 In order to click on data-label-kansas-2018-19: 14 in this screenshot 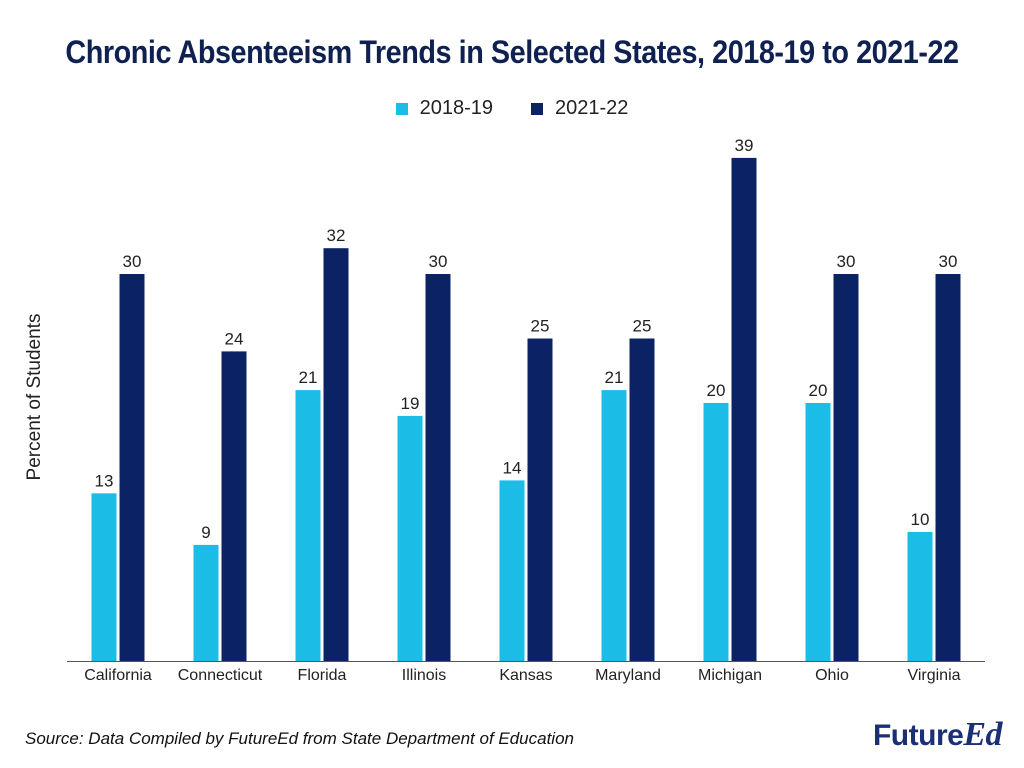, I will do `click(512, 467)`.